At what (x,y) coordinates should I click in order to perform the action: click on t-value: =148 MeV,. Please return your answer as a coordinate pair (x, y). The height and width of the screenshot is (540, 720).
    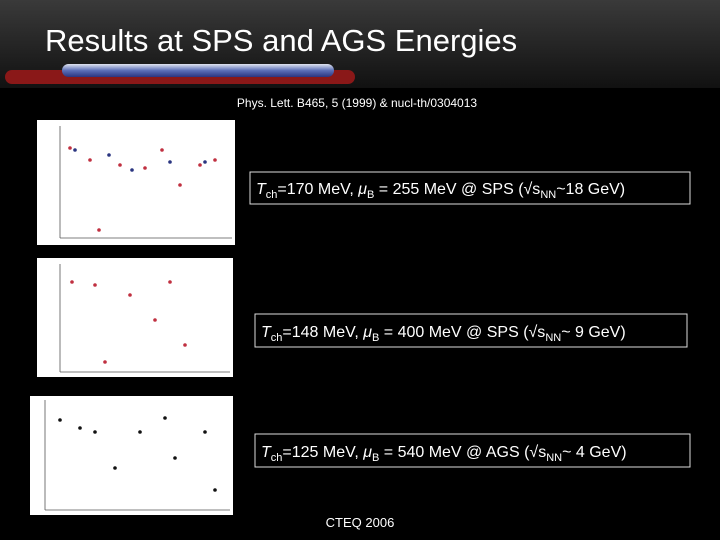
    Looking at the image, I should click on (322, 332).